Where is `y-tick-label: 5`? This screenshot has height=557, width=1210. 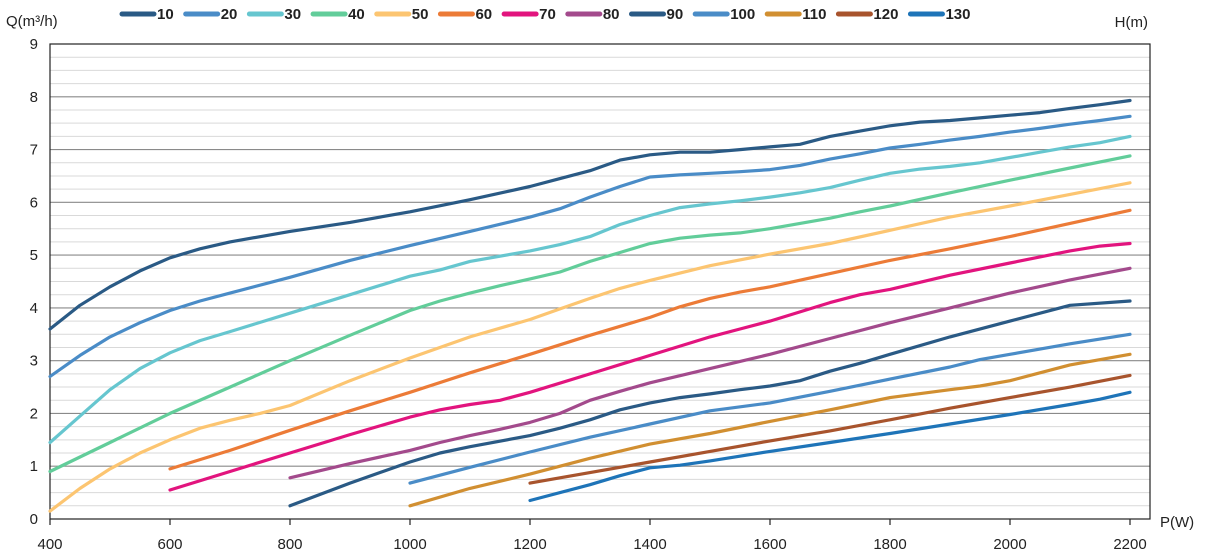
y-tick-label: 5 is located at coordinates (34, 255).